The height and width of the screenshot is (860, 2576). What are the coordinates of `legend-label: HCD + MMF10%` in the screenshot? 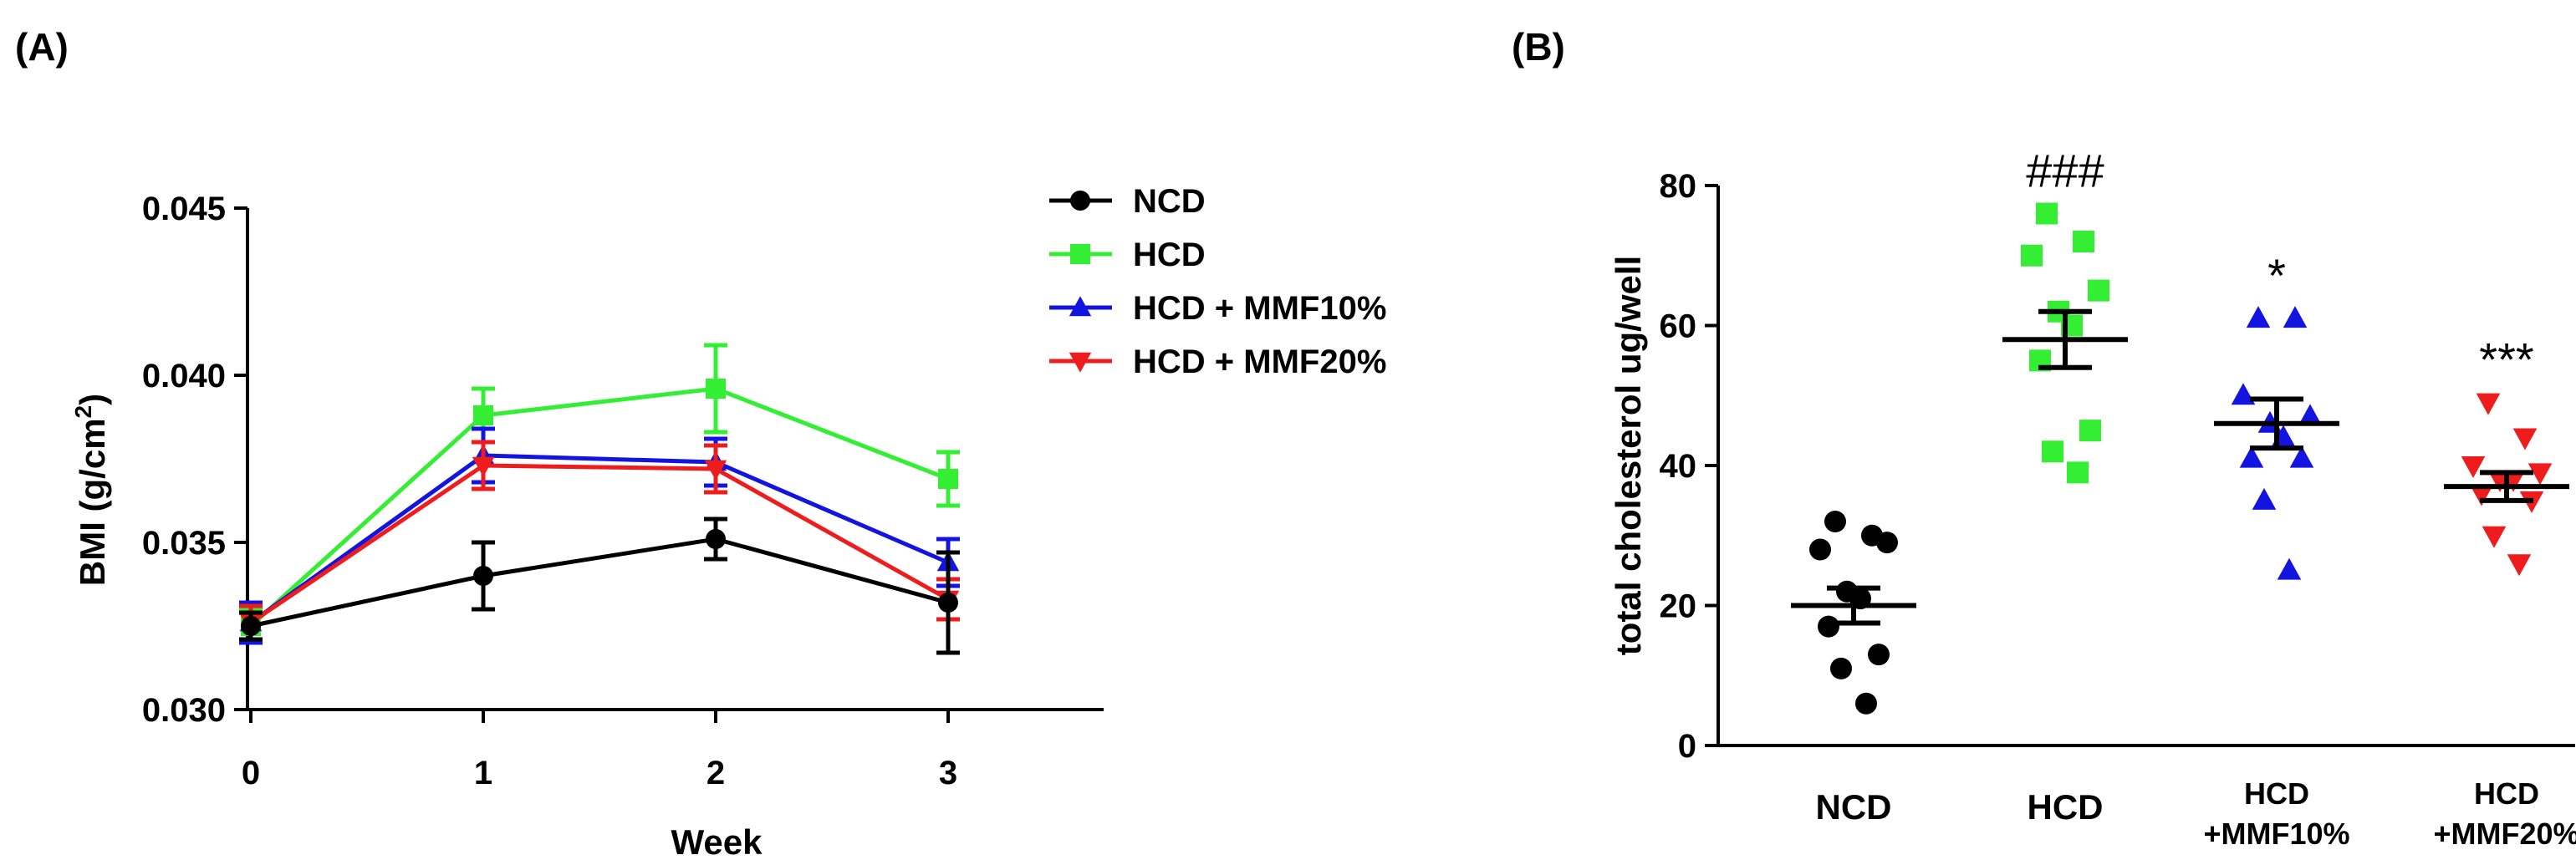 It's located at (1260, 308).